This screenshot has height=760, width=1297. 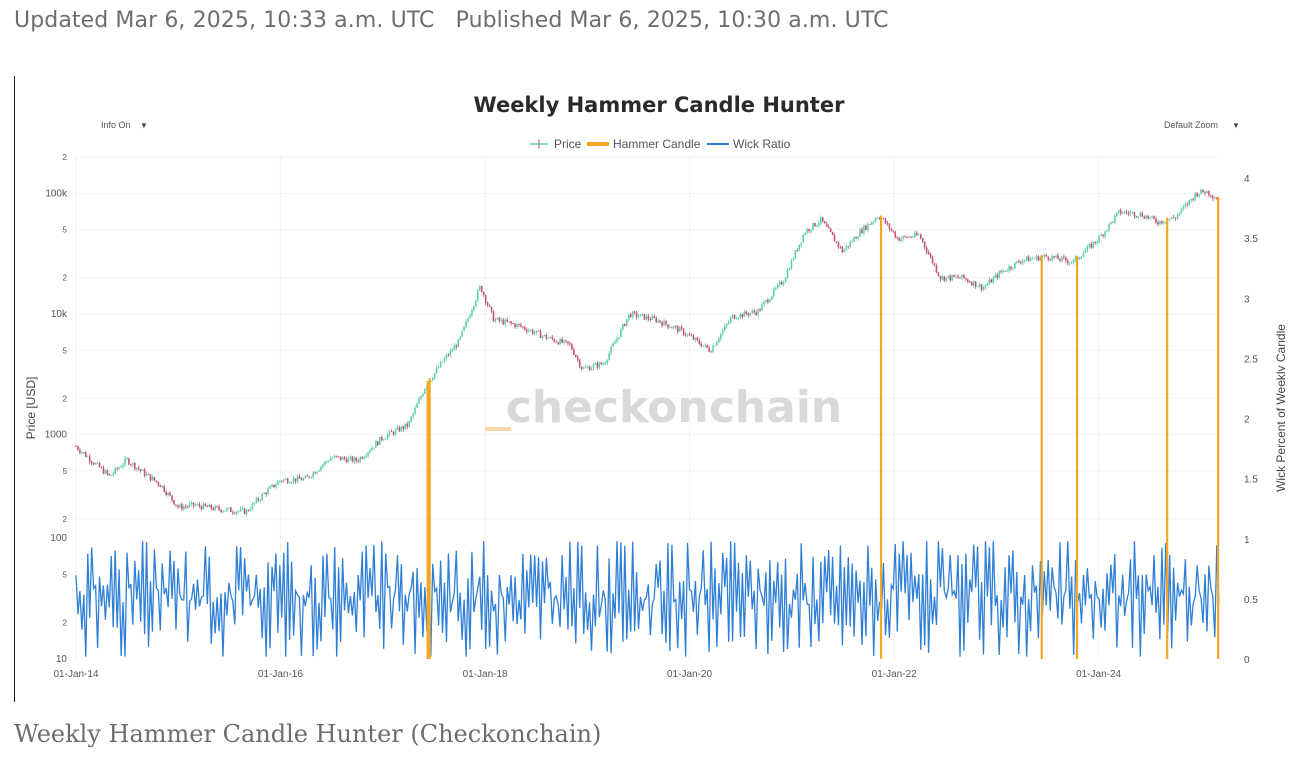 I want to click on zoom-dropdown: Default Zoom ▼, so click(x=1202, y=125).